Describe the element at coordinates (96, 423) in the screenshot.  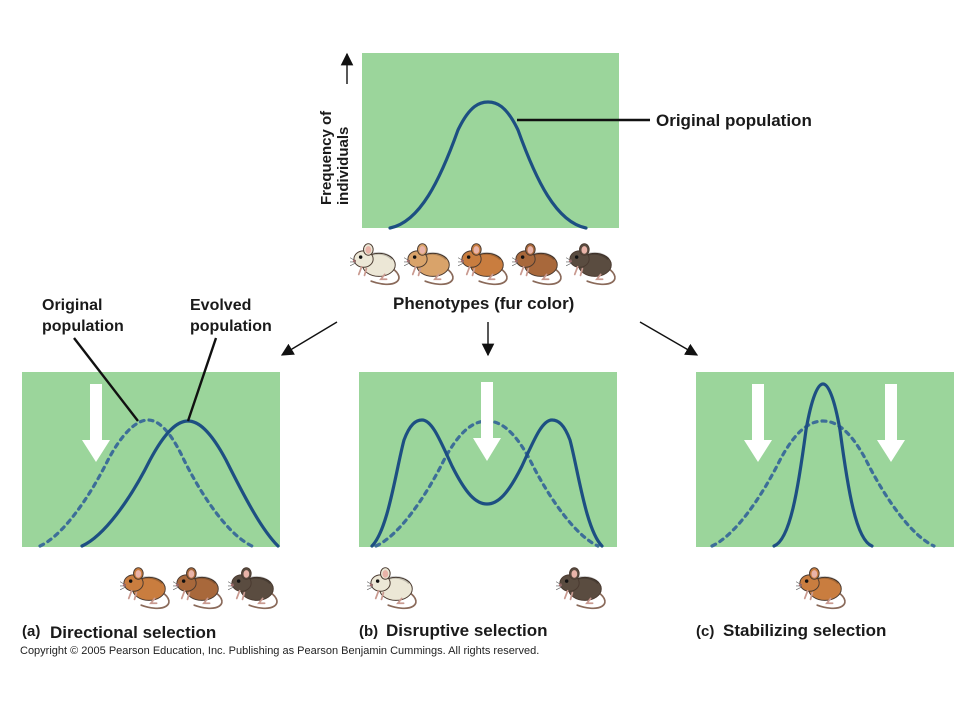
I see `panel-a-selection-arrow-icon` at that location.